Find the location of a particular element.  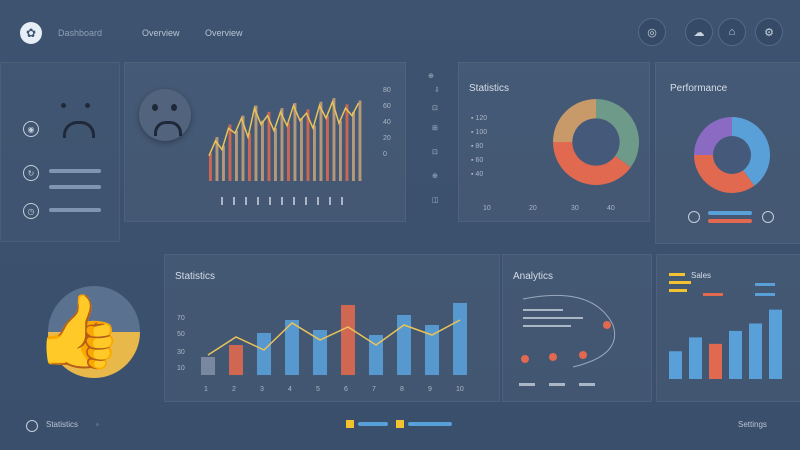

donut1-legend-5: ▪ 40 is located at coordinates (477, 174).